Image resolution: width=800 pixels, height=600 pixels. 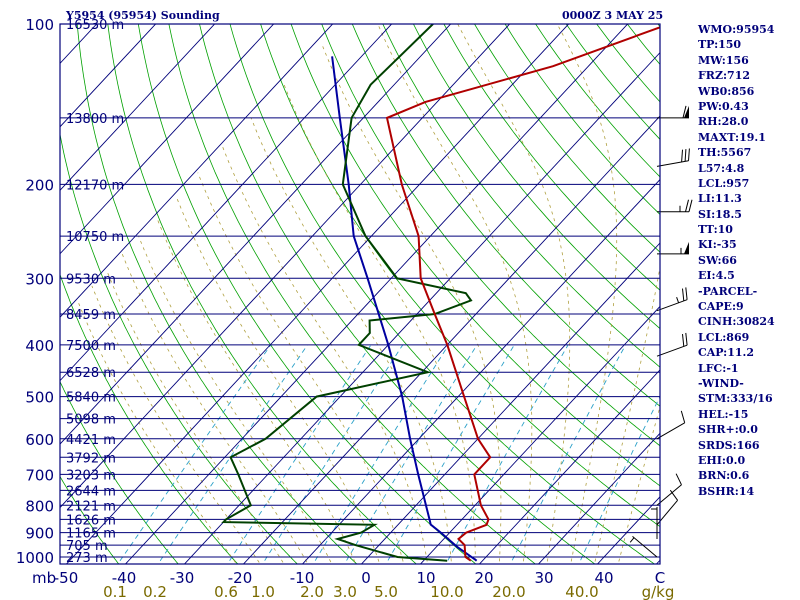 What do you see at coordinates (44, 578) in the screenshot?
I see `pressure-unit-label: mb` at bounding box center [44, 578].